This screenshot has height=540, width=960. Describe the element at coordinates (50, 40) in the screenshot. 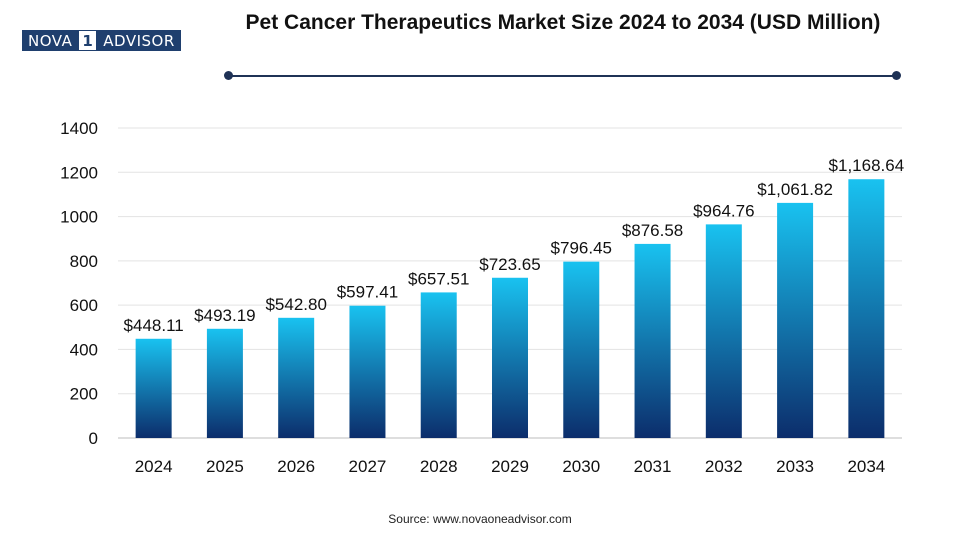

I see `logo-text-nova: NOVA` at that location.